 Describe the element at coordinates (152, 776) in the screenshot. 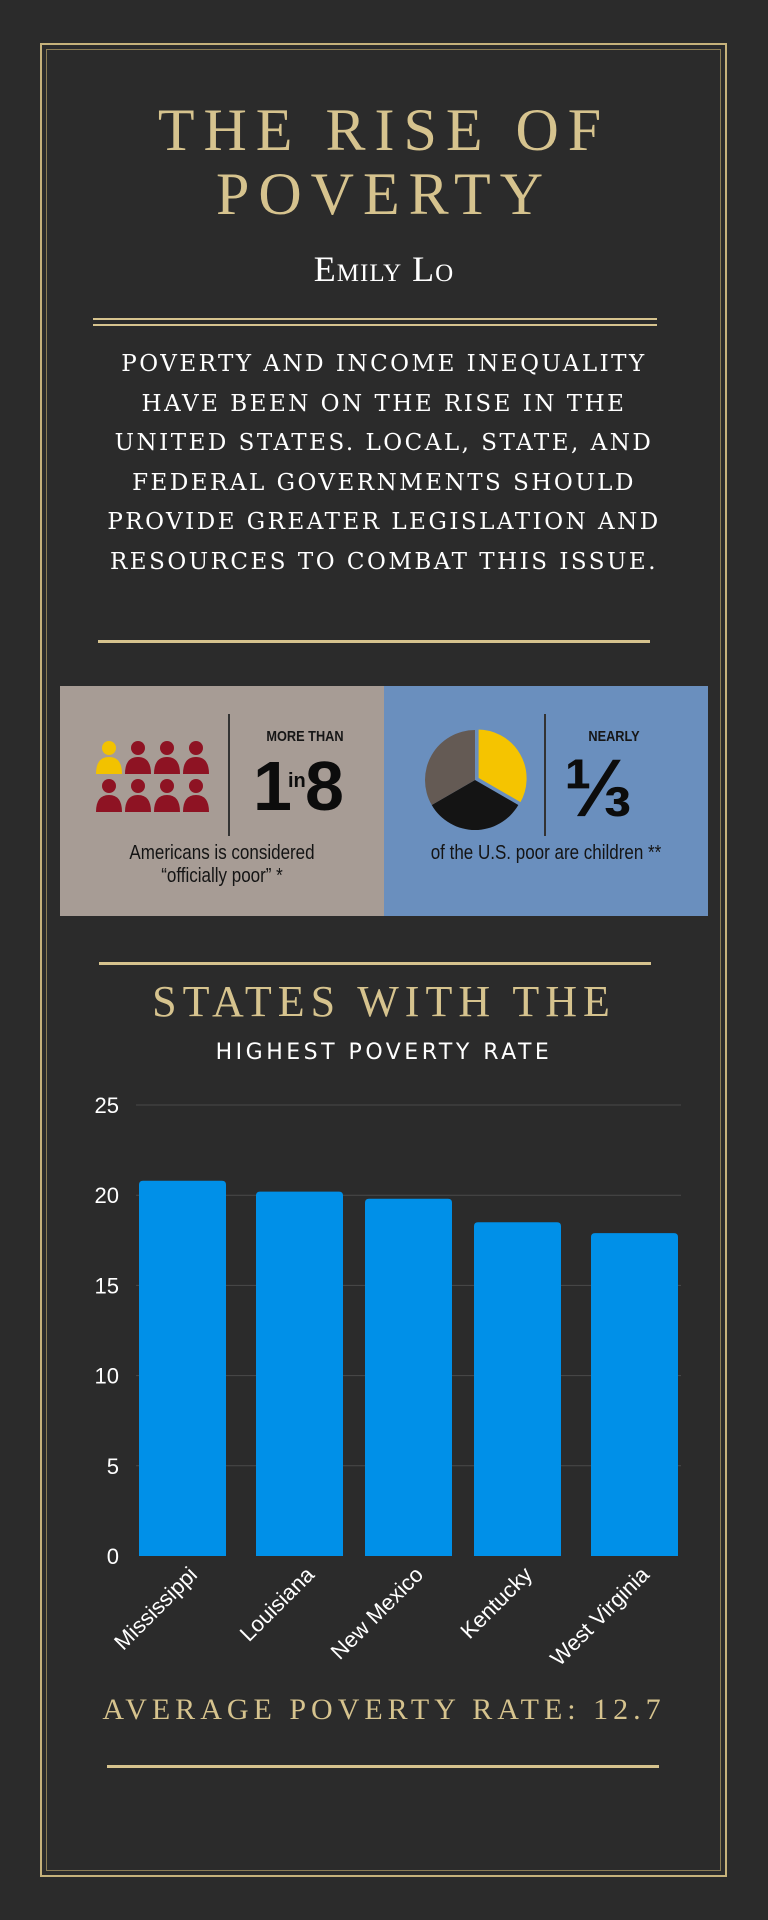

I see `person-icon-grid` at that location.